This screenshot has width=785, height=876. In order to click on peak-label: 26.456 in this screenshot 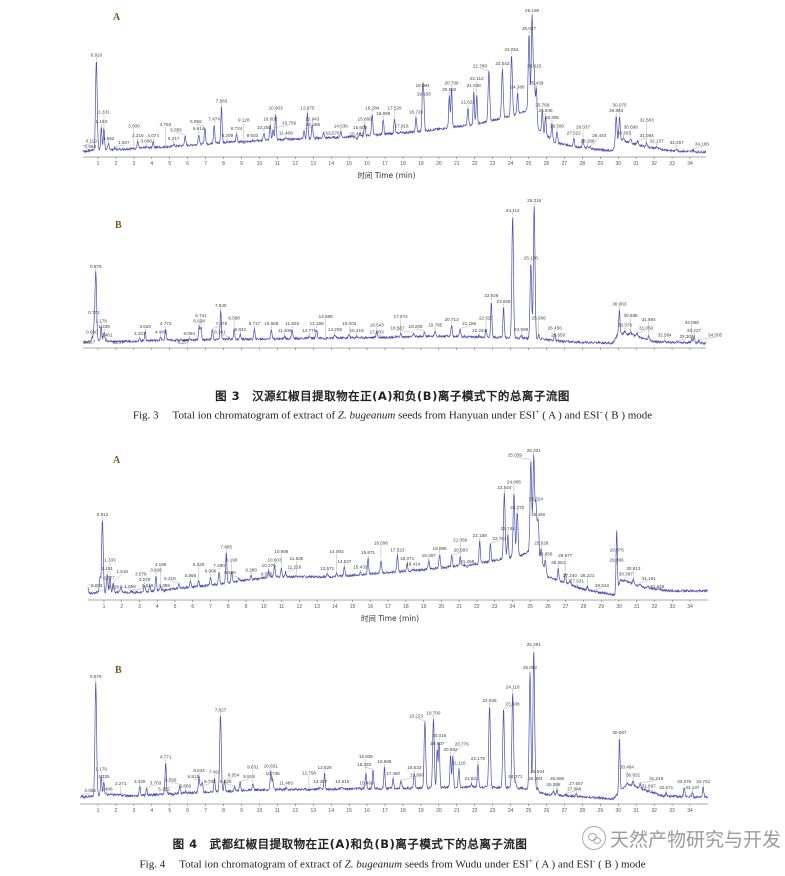, I will do `click(555, 327)`.